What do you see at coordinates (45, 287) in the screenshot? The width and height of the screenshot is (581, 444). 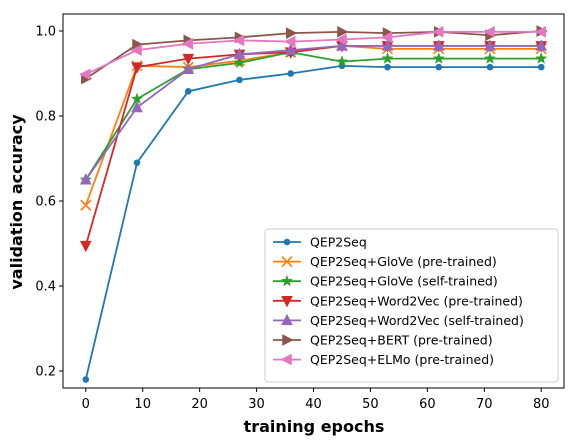 I see `y-tick-label: 0.4` at bounding box center [45, 287].